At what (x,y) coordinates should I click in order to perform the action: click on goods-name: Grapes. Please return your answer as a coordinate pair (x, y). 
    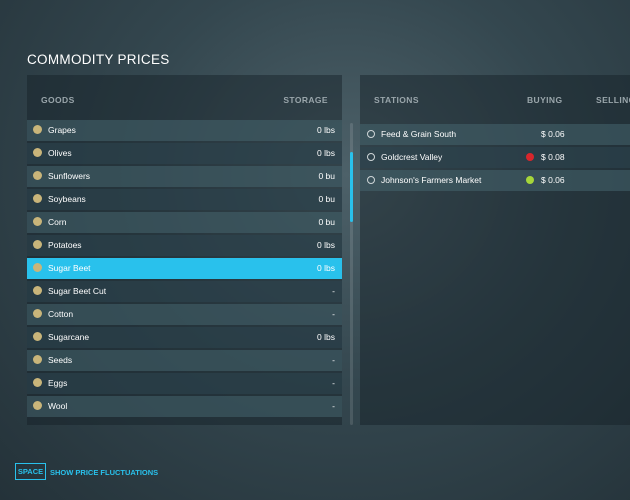
    Looking at the image, I should click on (62, 130).